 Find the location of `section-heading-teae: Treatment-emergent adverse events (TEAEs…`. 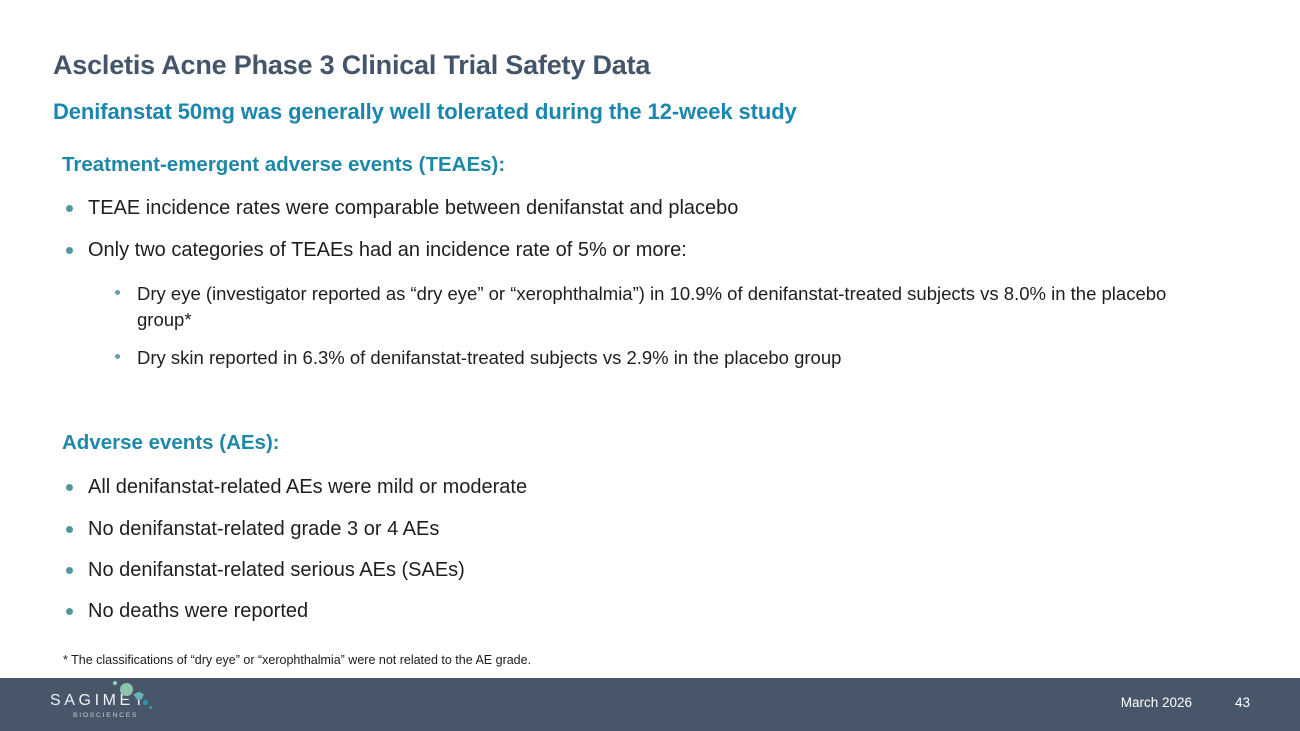

section-heading-teae: Treatment-emergent adverse events (TEAEs… is located at coordinates (284, 164).